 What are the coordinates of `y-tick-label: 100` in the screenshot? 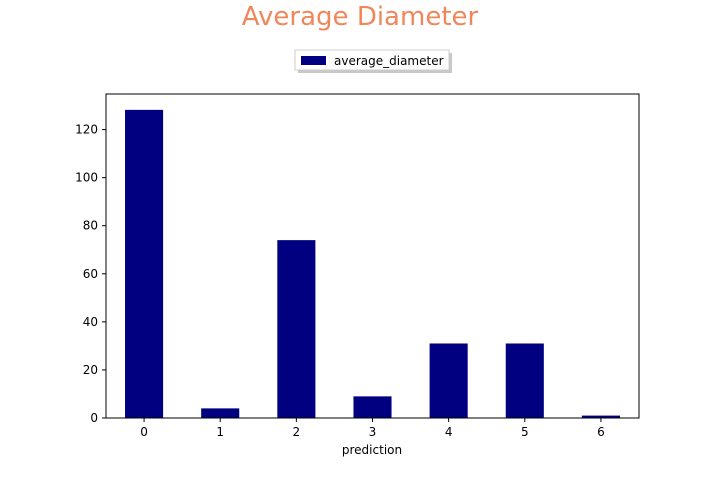 It's located at (86, 178).